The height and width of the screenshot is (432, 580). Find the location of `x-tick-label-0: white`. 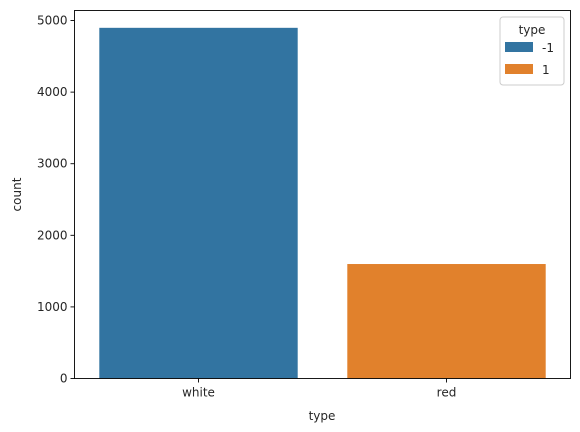

x-tick-label-0: white is located at coordinates (198, 393).